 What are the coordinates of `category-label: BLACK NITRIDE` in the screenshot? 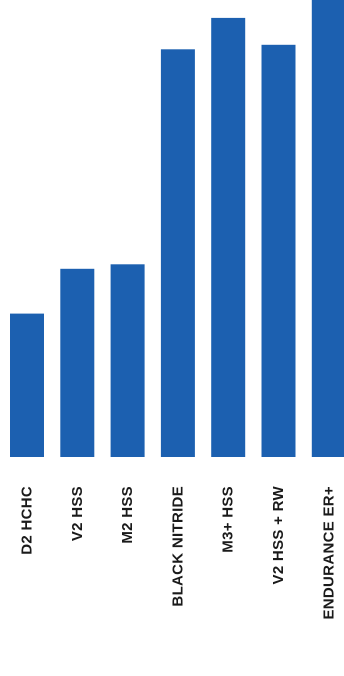 It's located at (177, 546).